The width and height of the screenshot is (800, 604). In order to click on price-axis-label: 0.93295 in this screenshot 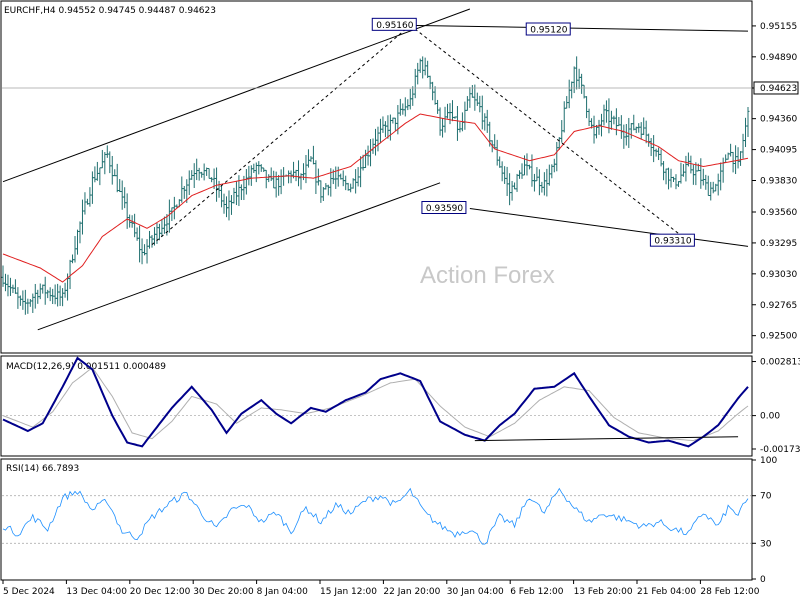, I will do `click(778, 244)`.